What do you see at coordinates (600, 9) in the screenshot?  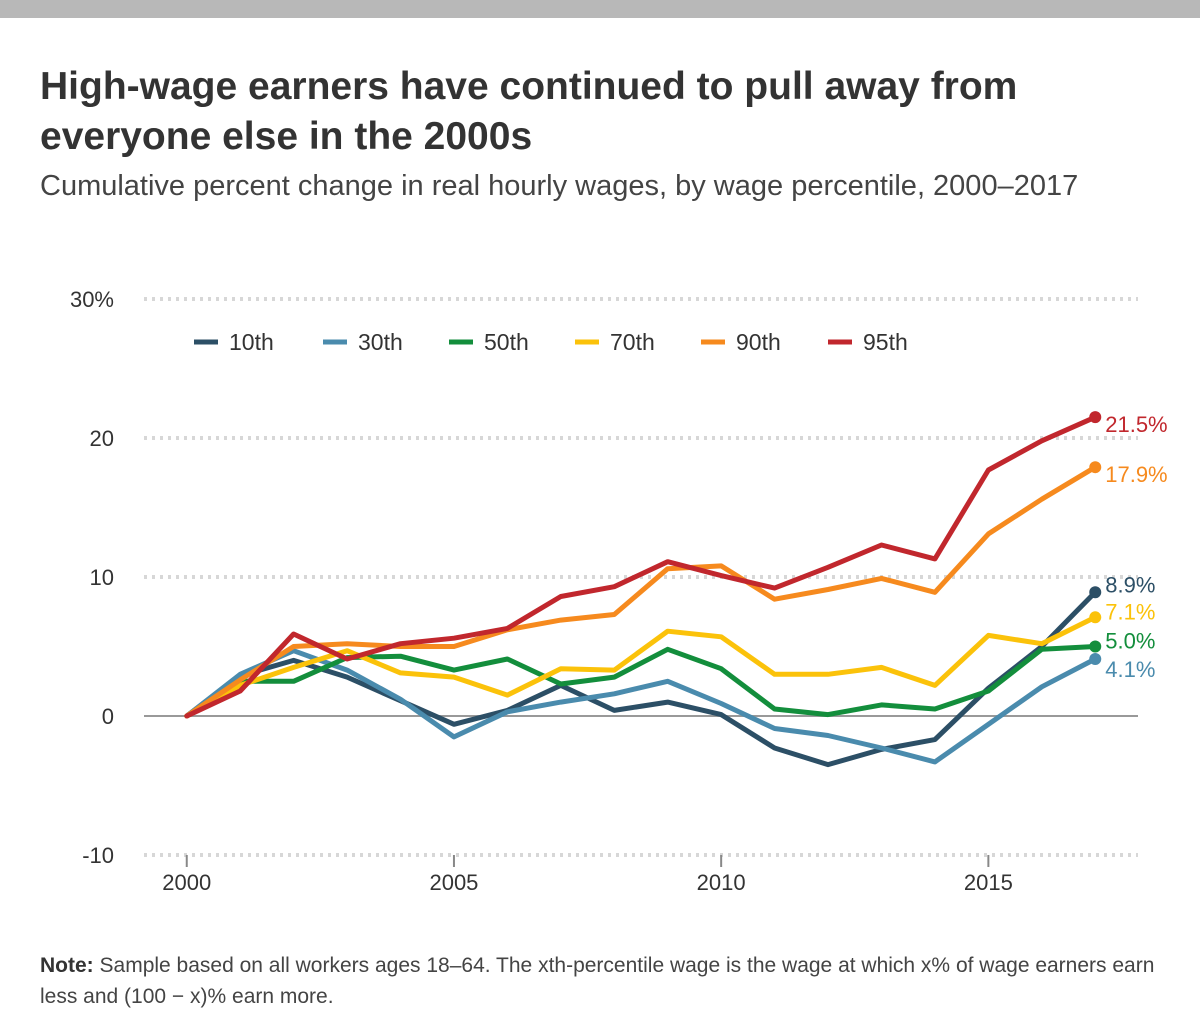 I see `top-bar` at bounding box center [600, 9].